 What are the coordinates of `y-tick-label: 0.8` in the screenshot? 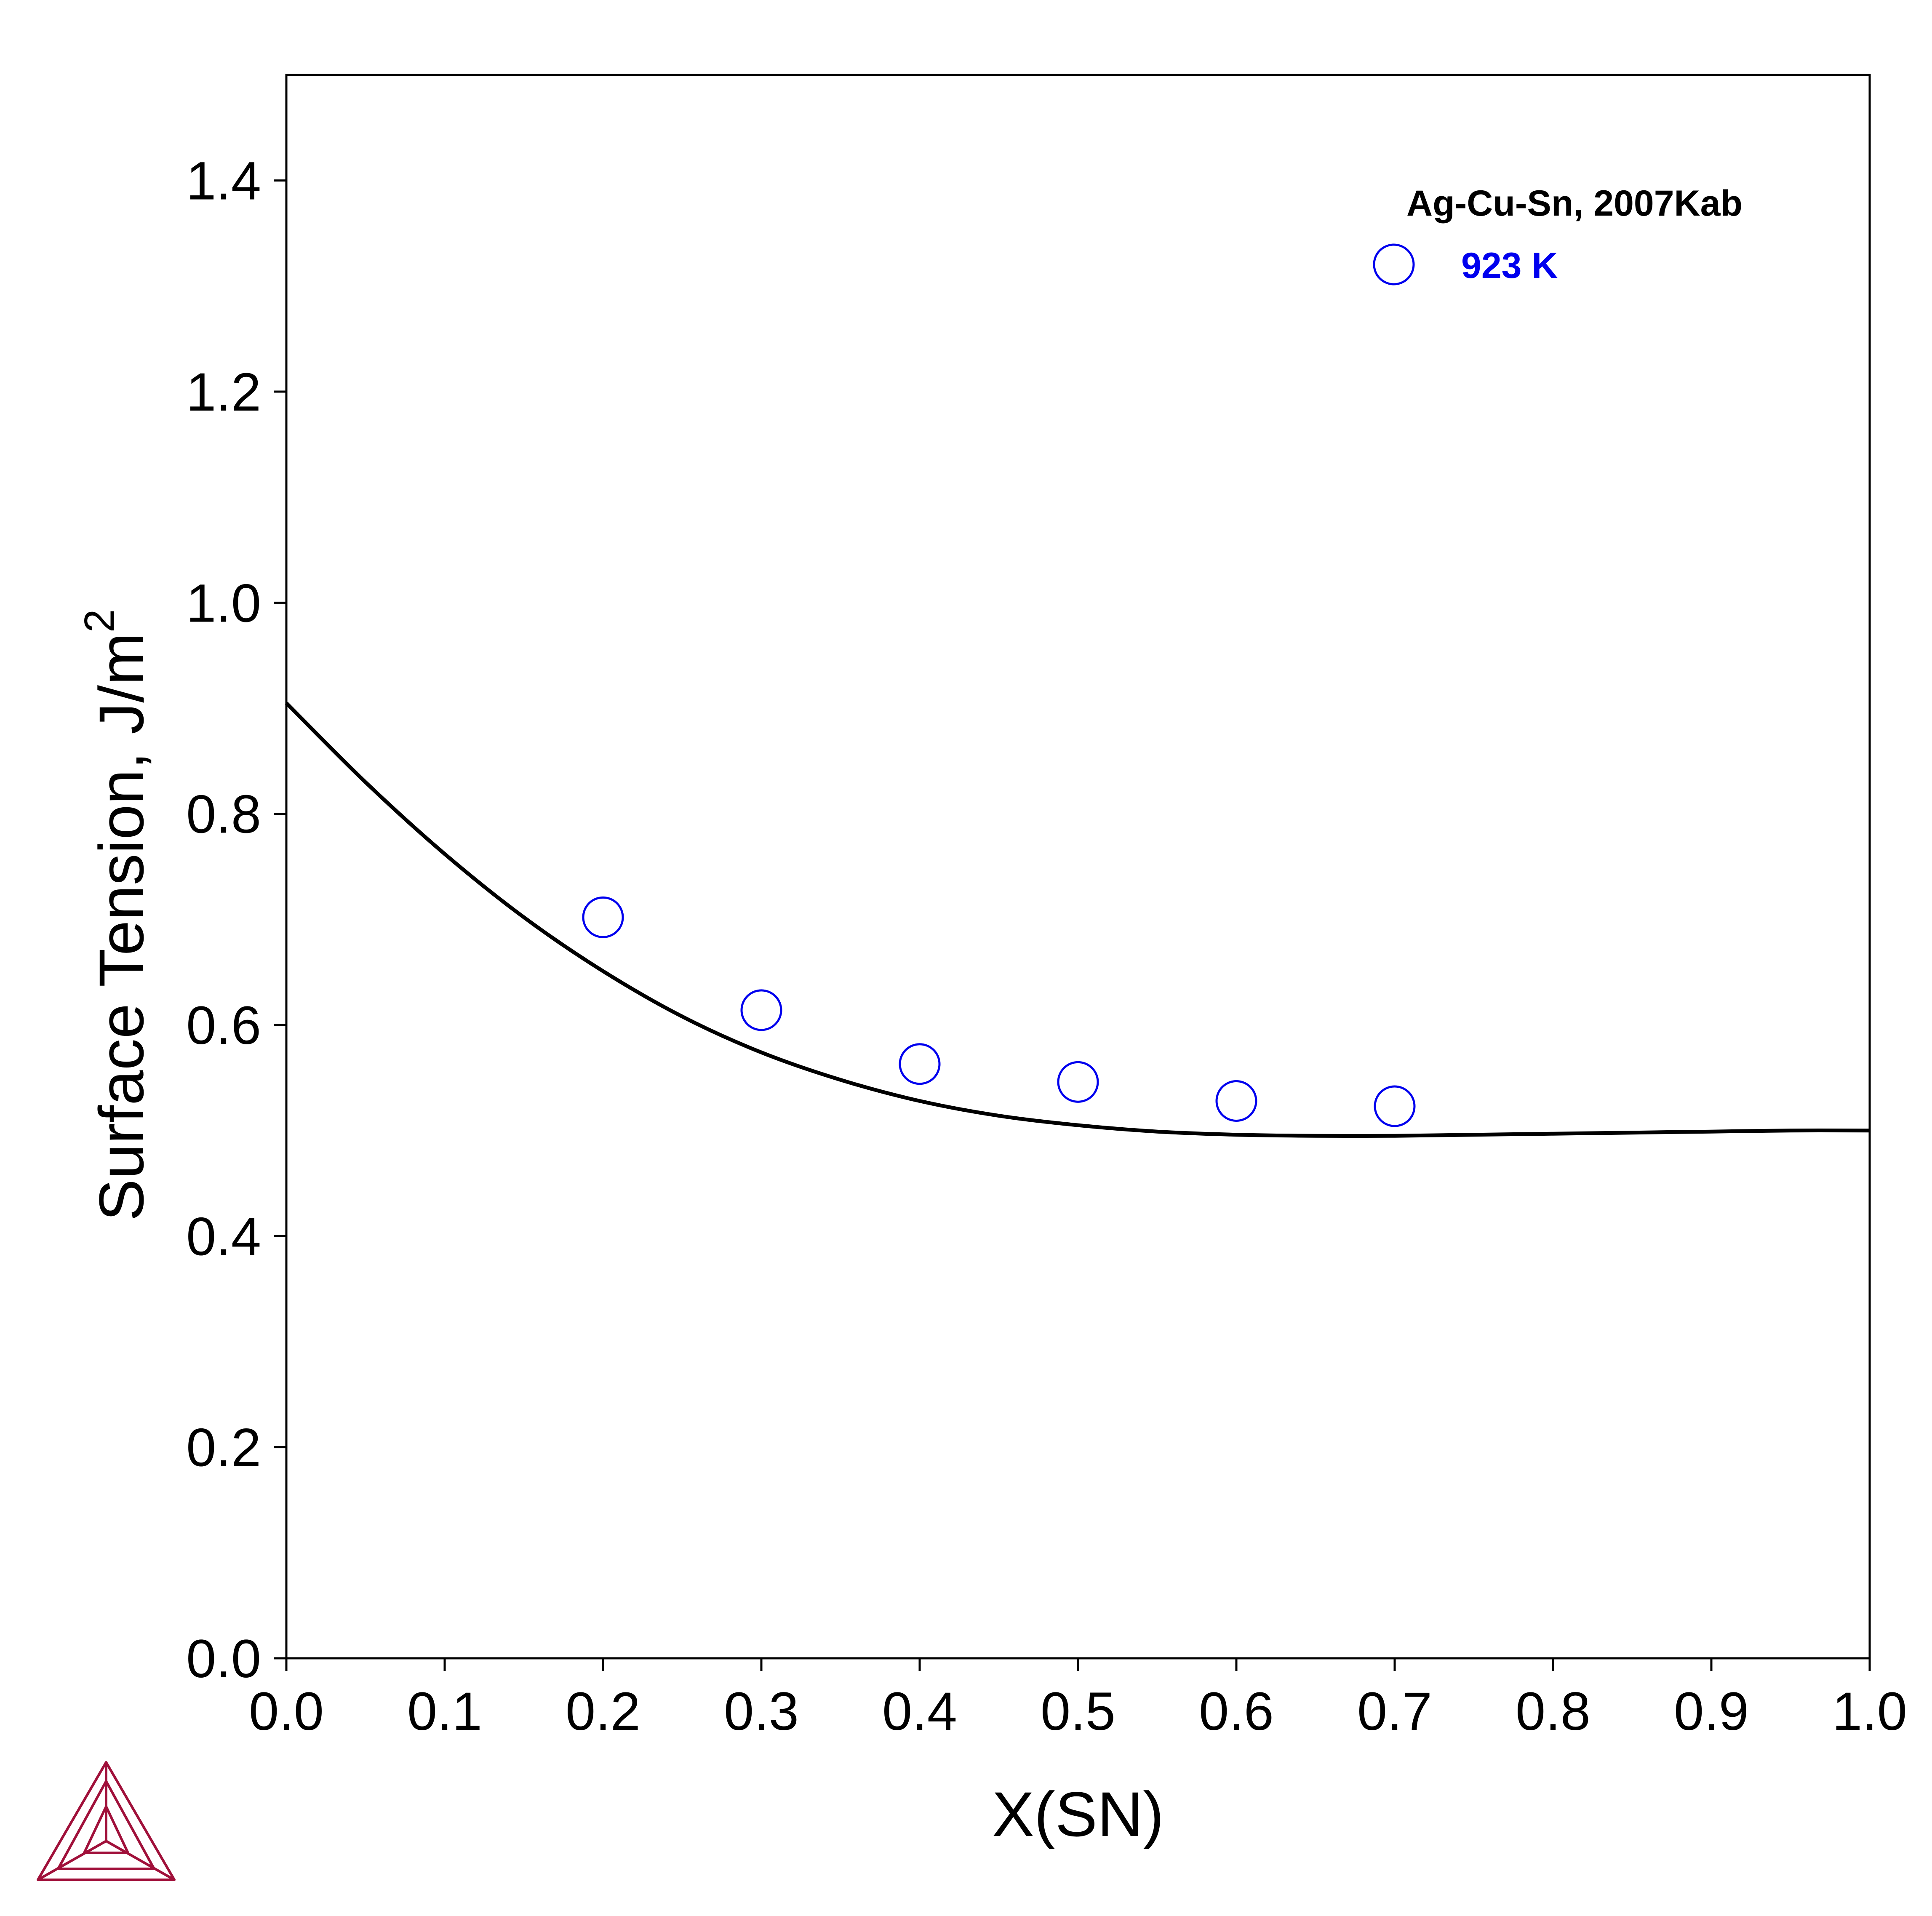 It's located at (223, 815).